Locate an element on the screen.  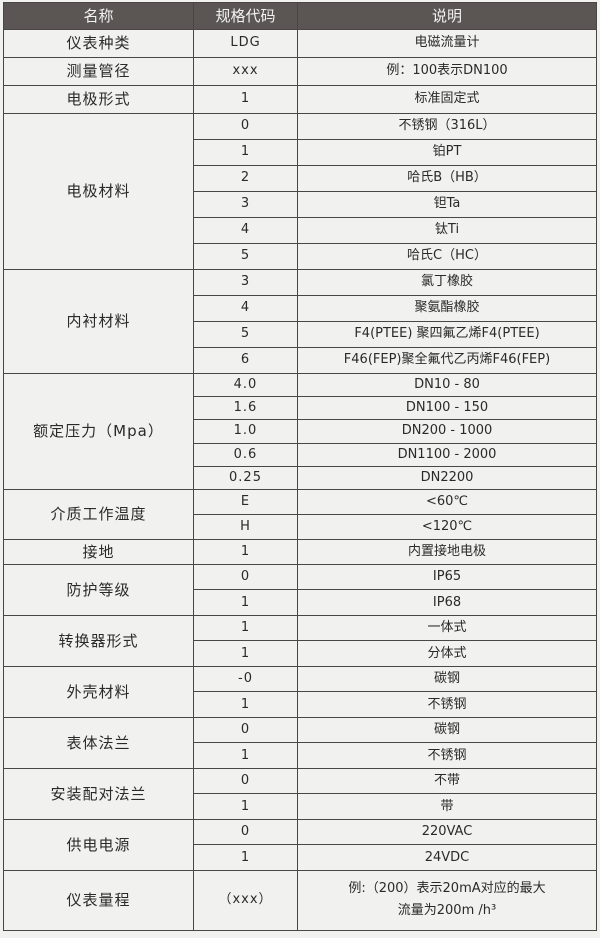
spec-description: 标准固定式 is located at coordinates (447, 99).